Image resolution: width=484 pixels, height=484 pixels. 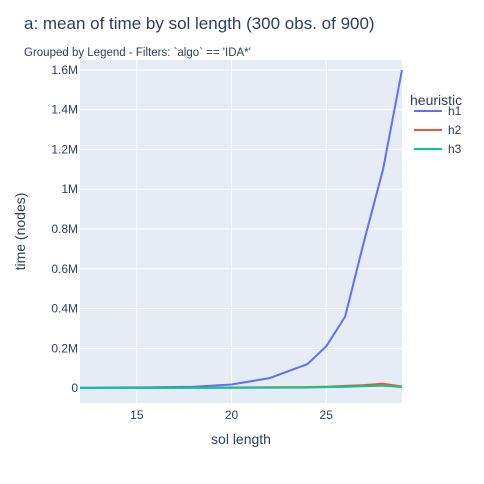 I want to click on legend-label: h2, so click(x=455, y=130).